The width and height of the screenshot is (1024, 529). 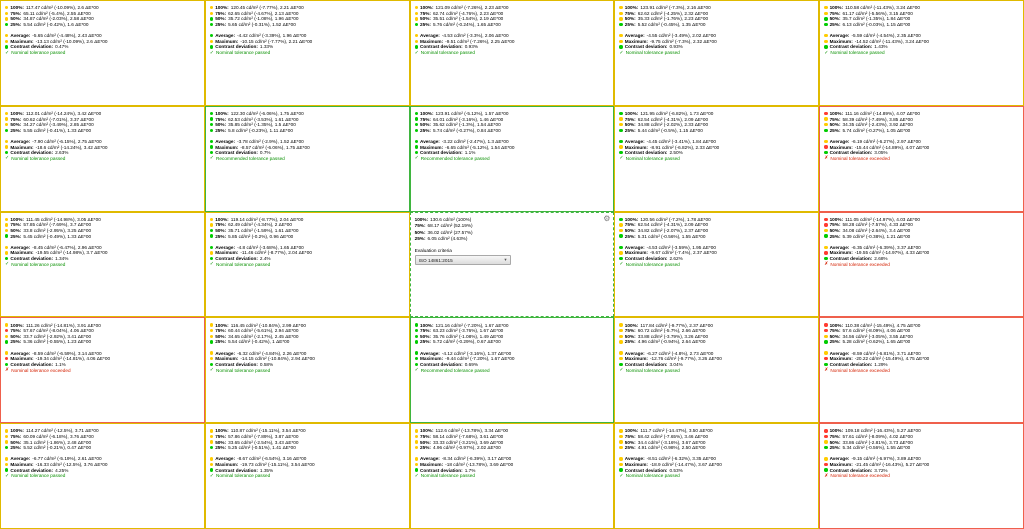 What do you see at coordinates (716, 153) in the screenshot?
I see `measurement-line: Contrast deviation: 2.50%` at bounding box center [716, 153].